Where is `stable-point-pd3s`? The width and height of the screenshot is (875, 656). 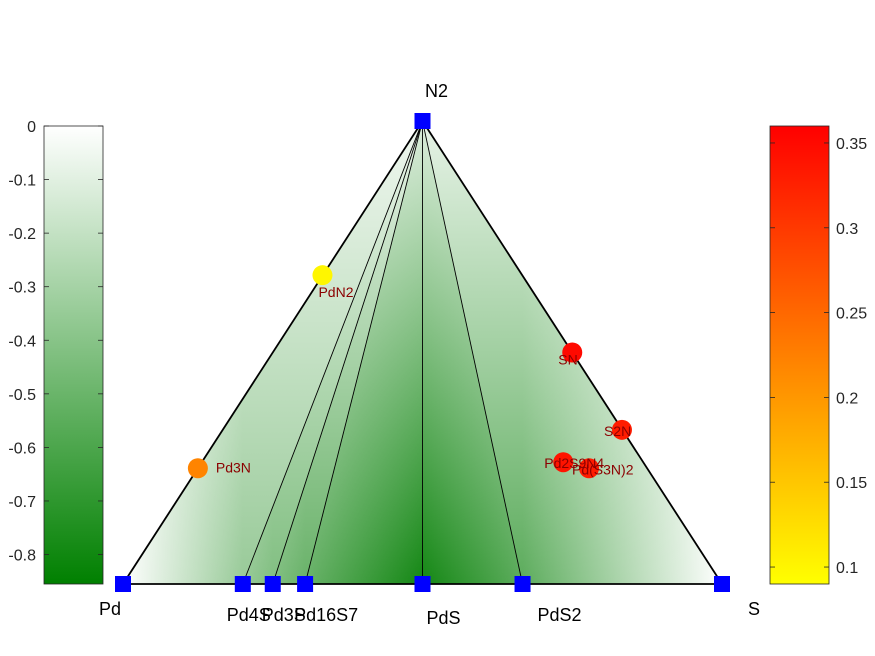
stable-point-pd3s is located at coordinates (272, 584).